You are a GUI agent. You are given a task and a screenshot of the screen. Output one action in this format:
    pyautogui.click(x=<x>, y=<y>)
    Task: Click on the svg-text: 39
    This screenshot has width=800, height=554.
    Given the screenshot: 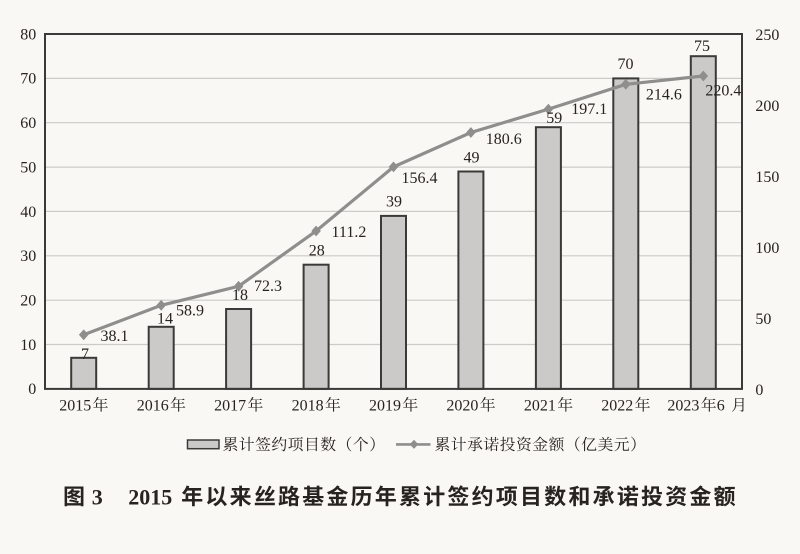 What is the action you would take?
    pyautogui.click(x=394, y=202)
    